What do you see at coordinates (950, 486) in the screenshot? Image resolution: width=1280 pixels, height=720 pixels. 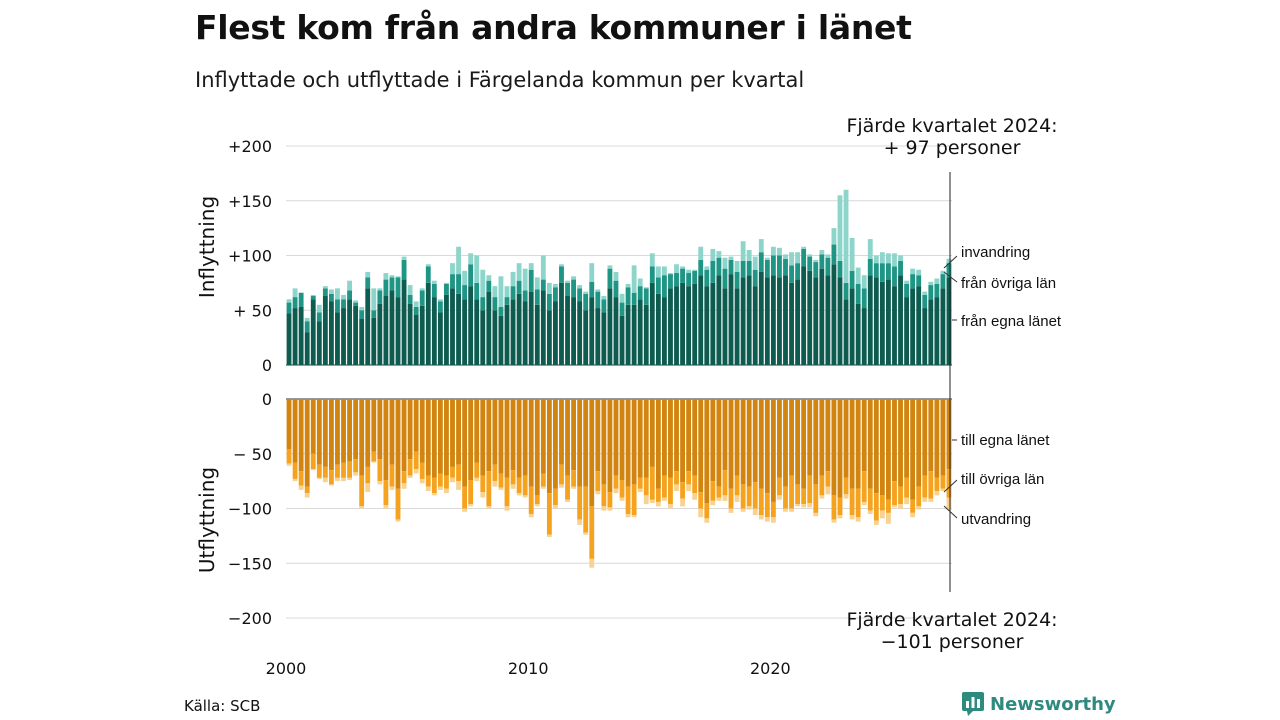 I see `legend-leader-till-ovriga-lan` at bounding box center [950, 486].